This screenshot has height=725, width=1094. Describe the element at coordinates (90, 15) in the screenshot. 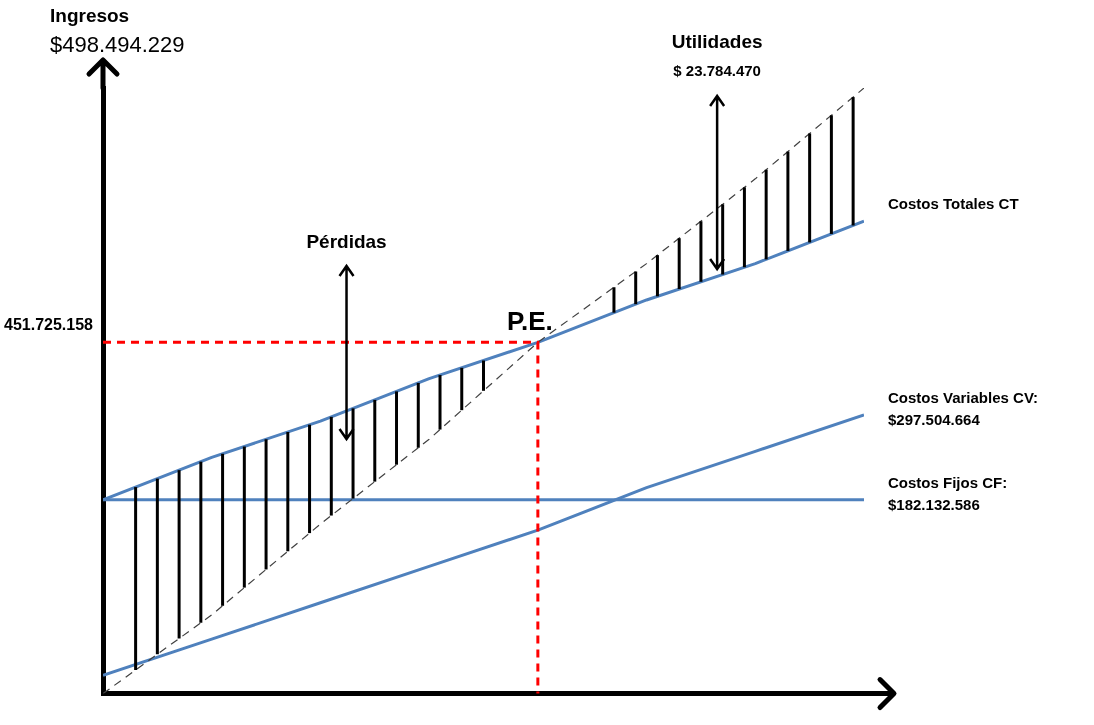

I see `y-axis-title: Ingresos` at that location.